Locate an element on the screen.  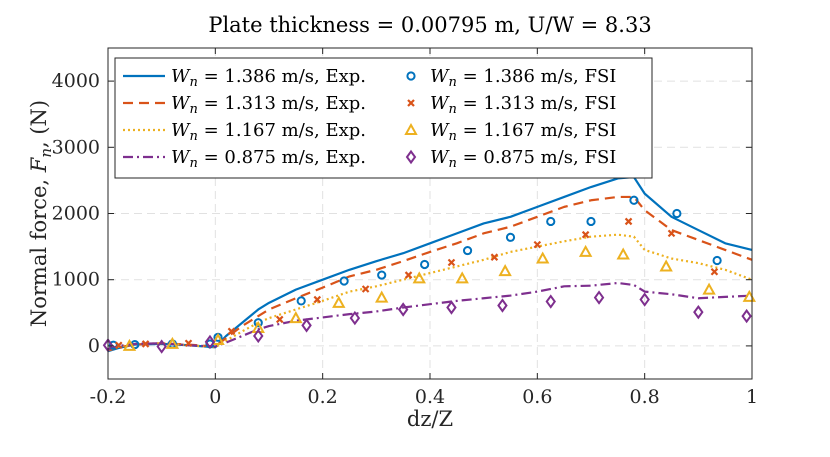
y-tick-label: 3000 is located at coordinates (76, 147).